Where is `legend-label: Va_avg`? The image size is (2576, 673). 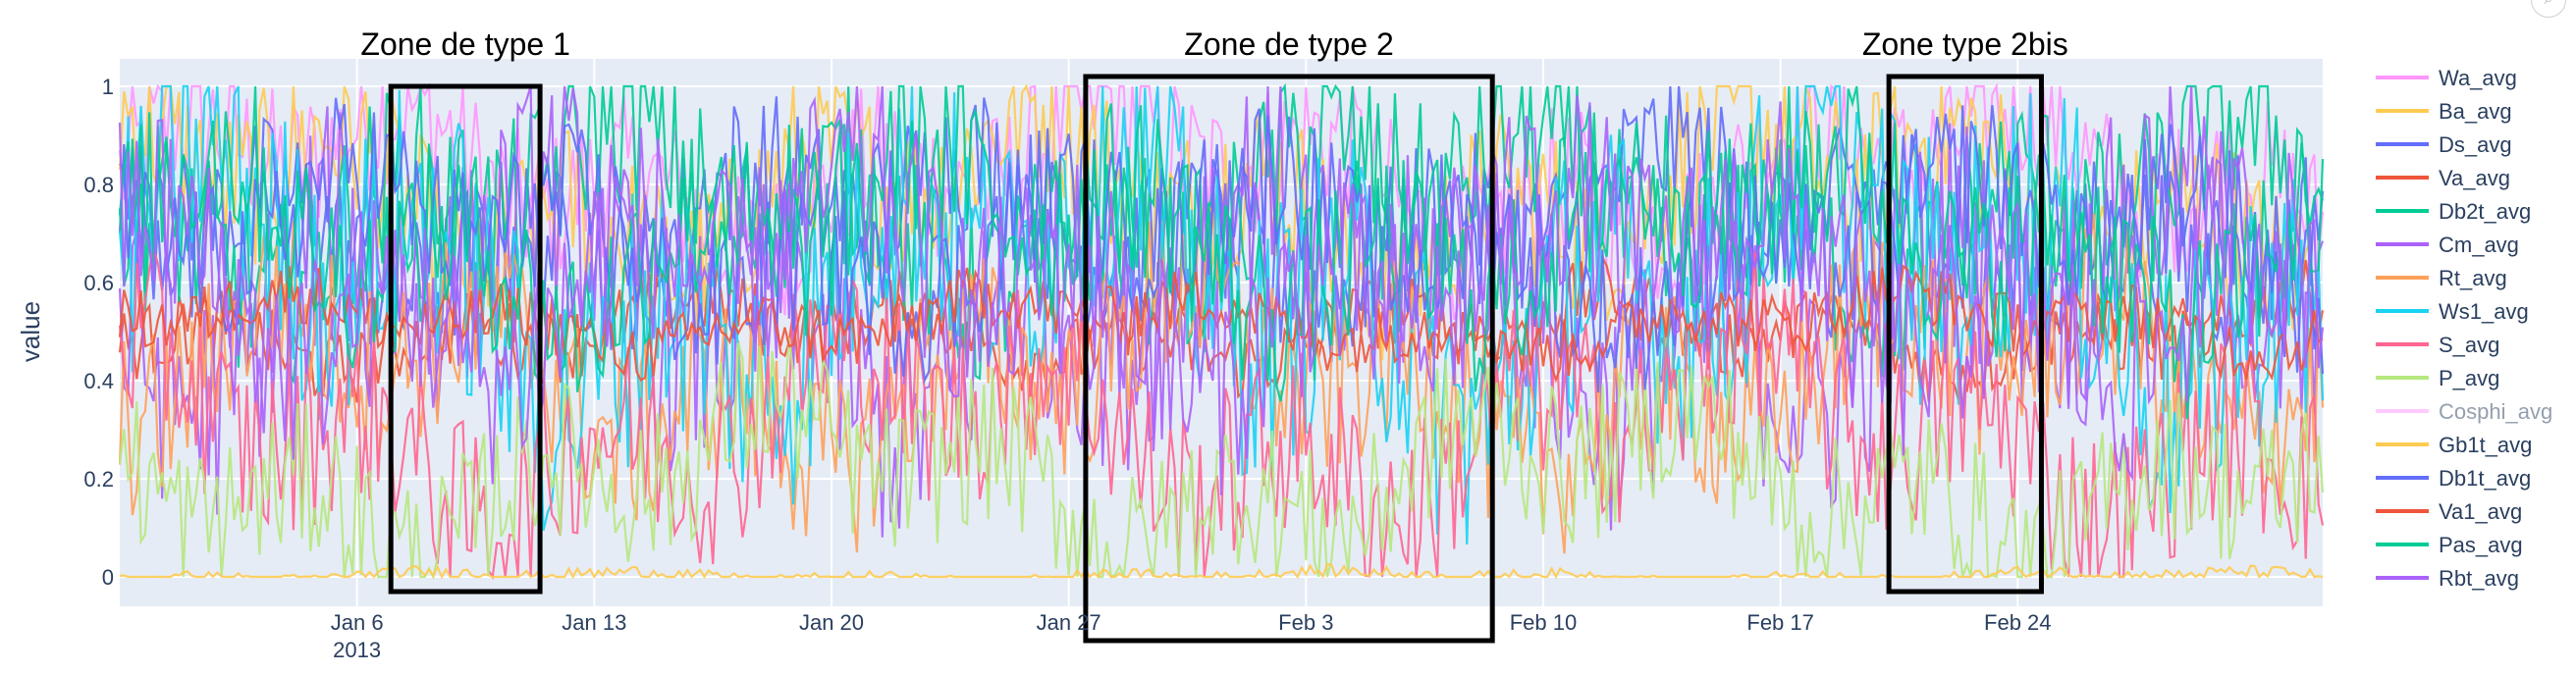 legend-label: Va_avg is located at coordinates (2474, 178).